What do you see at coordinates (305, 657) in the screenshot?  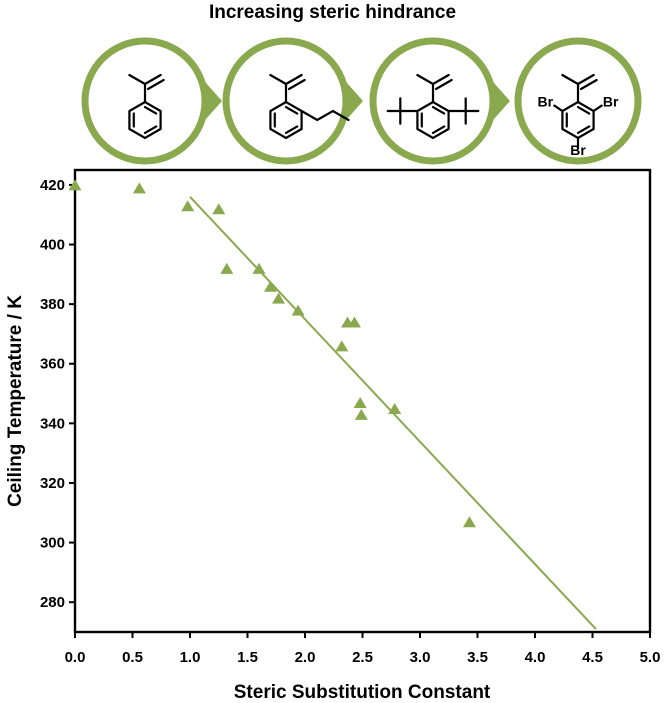 I see `x-tick-label: 2.0` at bounding box center [305, 657].